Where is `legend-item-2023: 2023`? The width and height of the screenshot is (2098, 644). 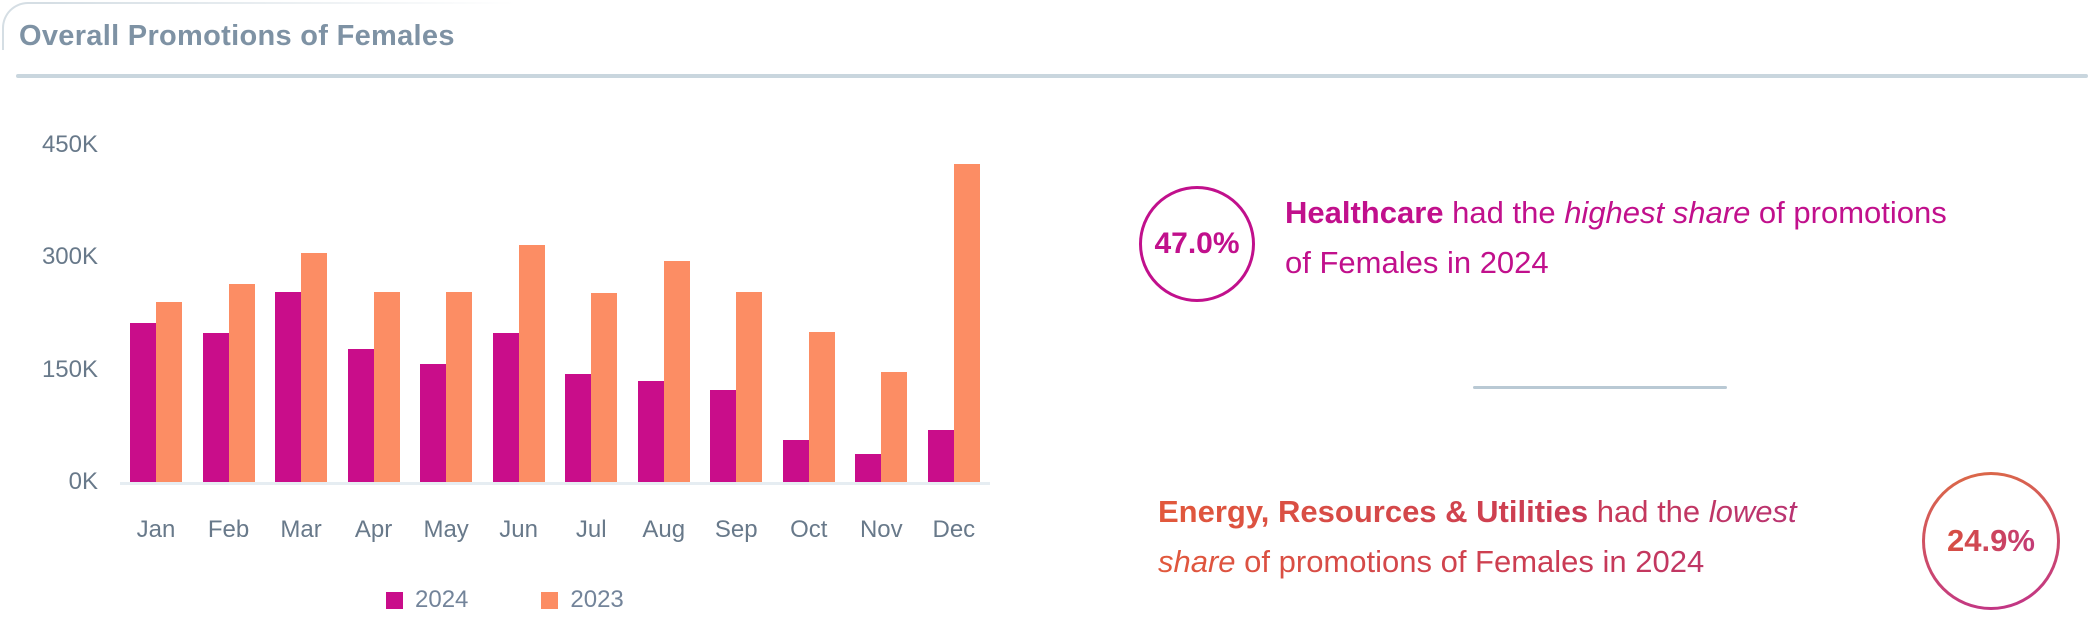 legend-item-2023: 2023 is located at coordinates (582, 600).